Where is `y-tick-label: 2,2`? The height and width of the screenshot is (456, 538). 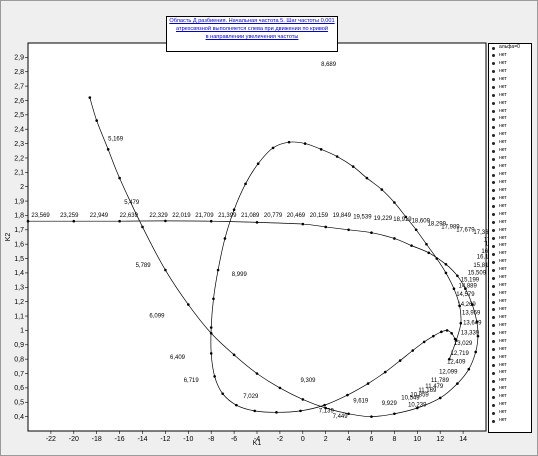
y-tick-label: 2,2 is located at coordinates (19, 158).